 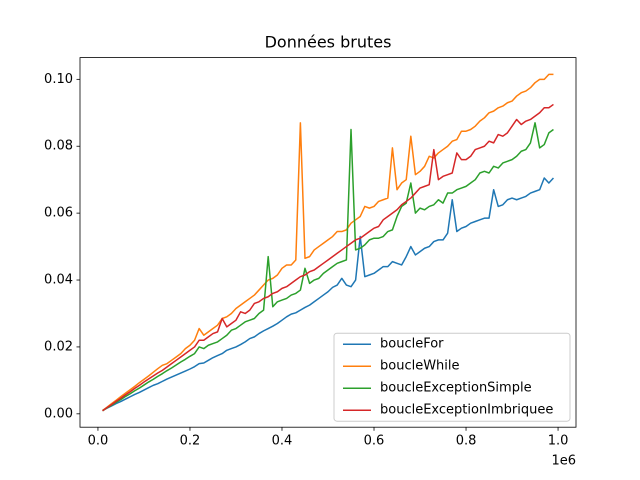 What do you see at coordinates (58, 413) in the screenshot?
I see `y-tick-label: 0.00` at bounding box center [58, 413].